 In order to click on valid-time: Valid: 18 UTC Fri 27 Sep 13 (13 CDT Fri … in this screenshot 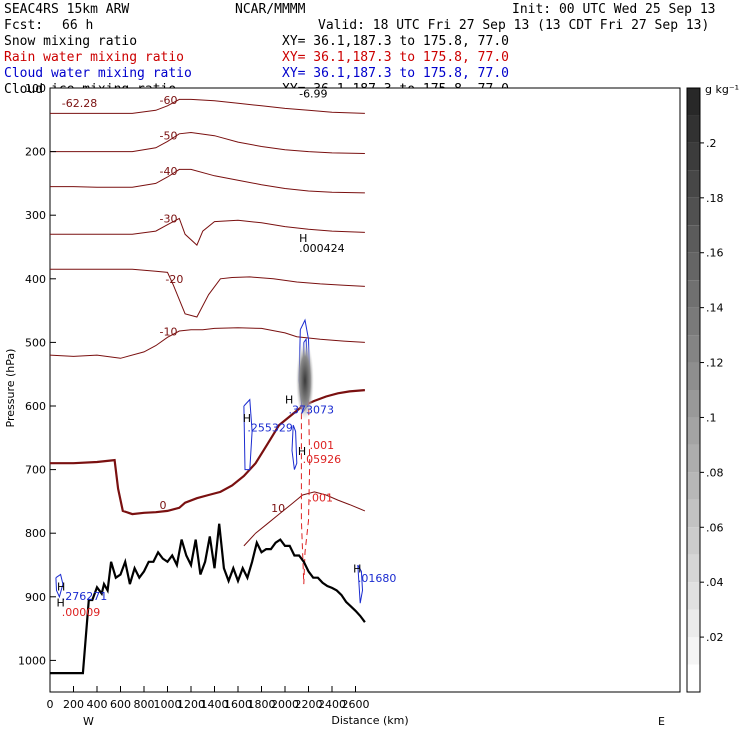, I will do `click(513, 25)`.